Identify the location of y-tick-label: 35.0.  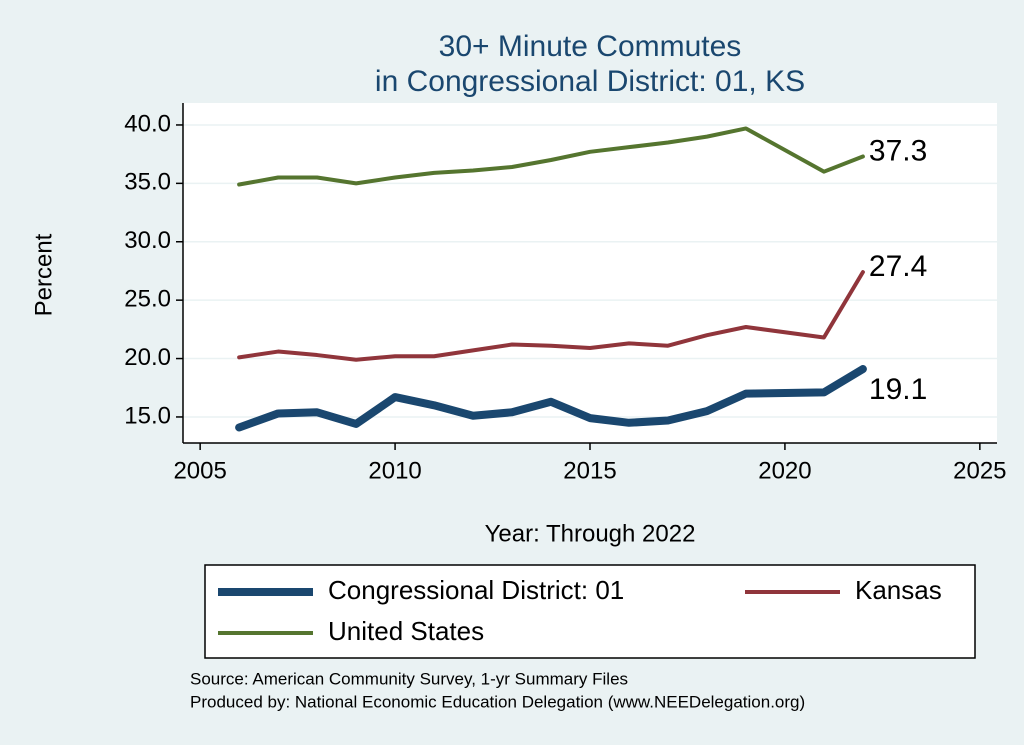
(147, 182).